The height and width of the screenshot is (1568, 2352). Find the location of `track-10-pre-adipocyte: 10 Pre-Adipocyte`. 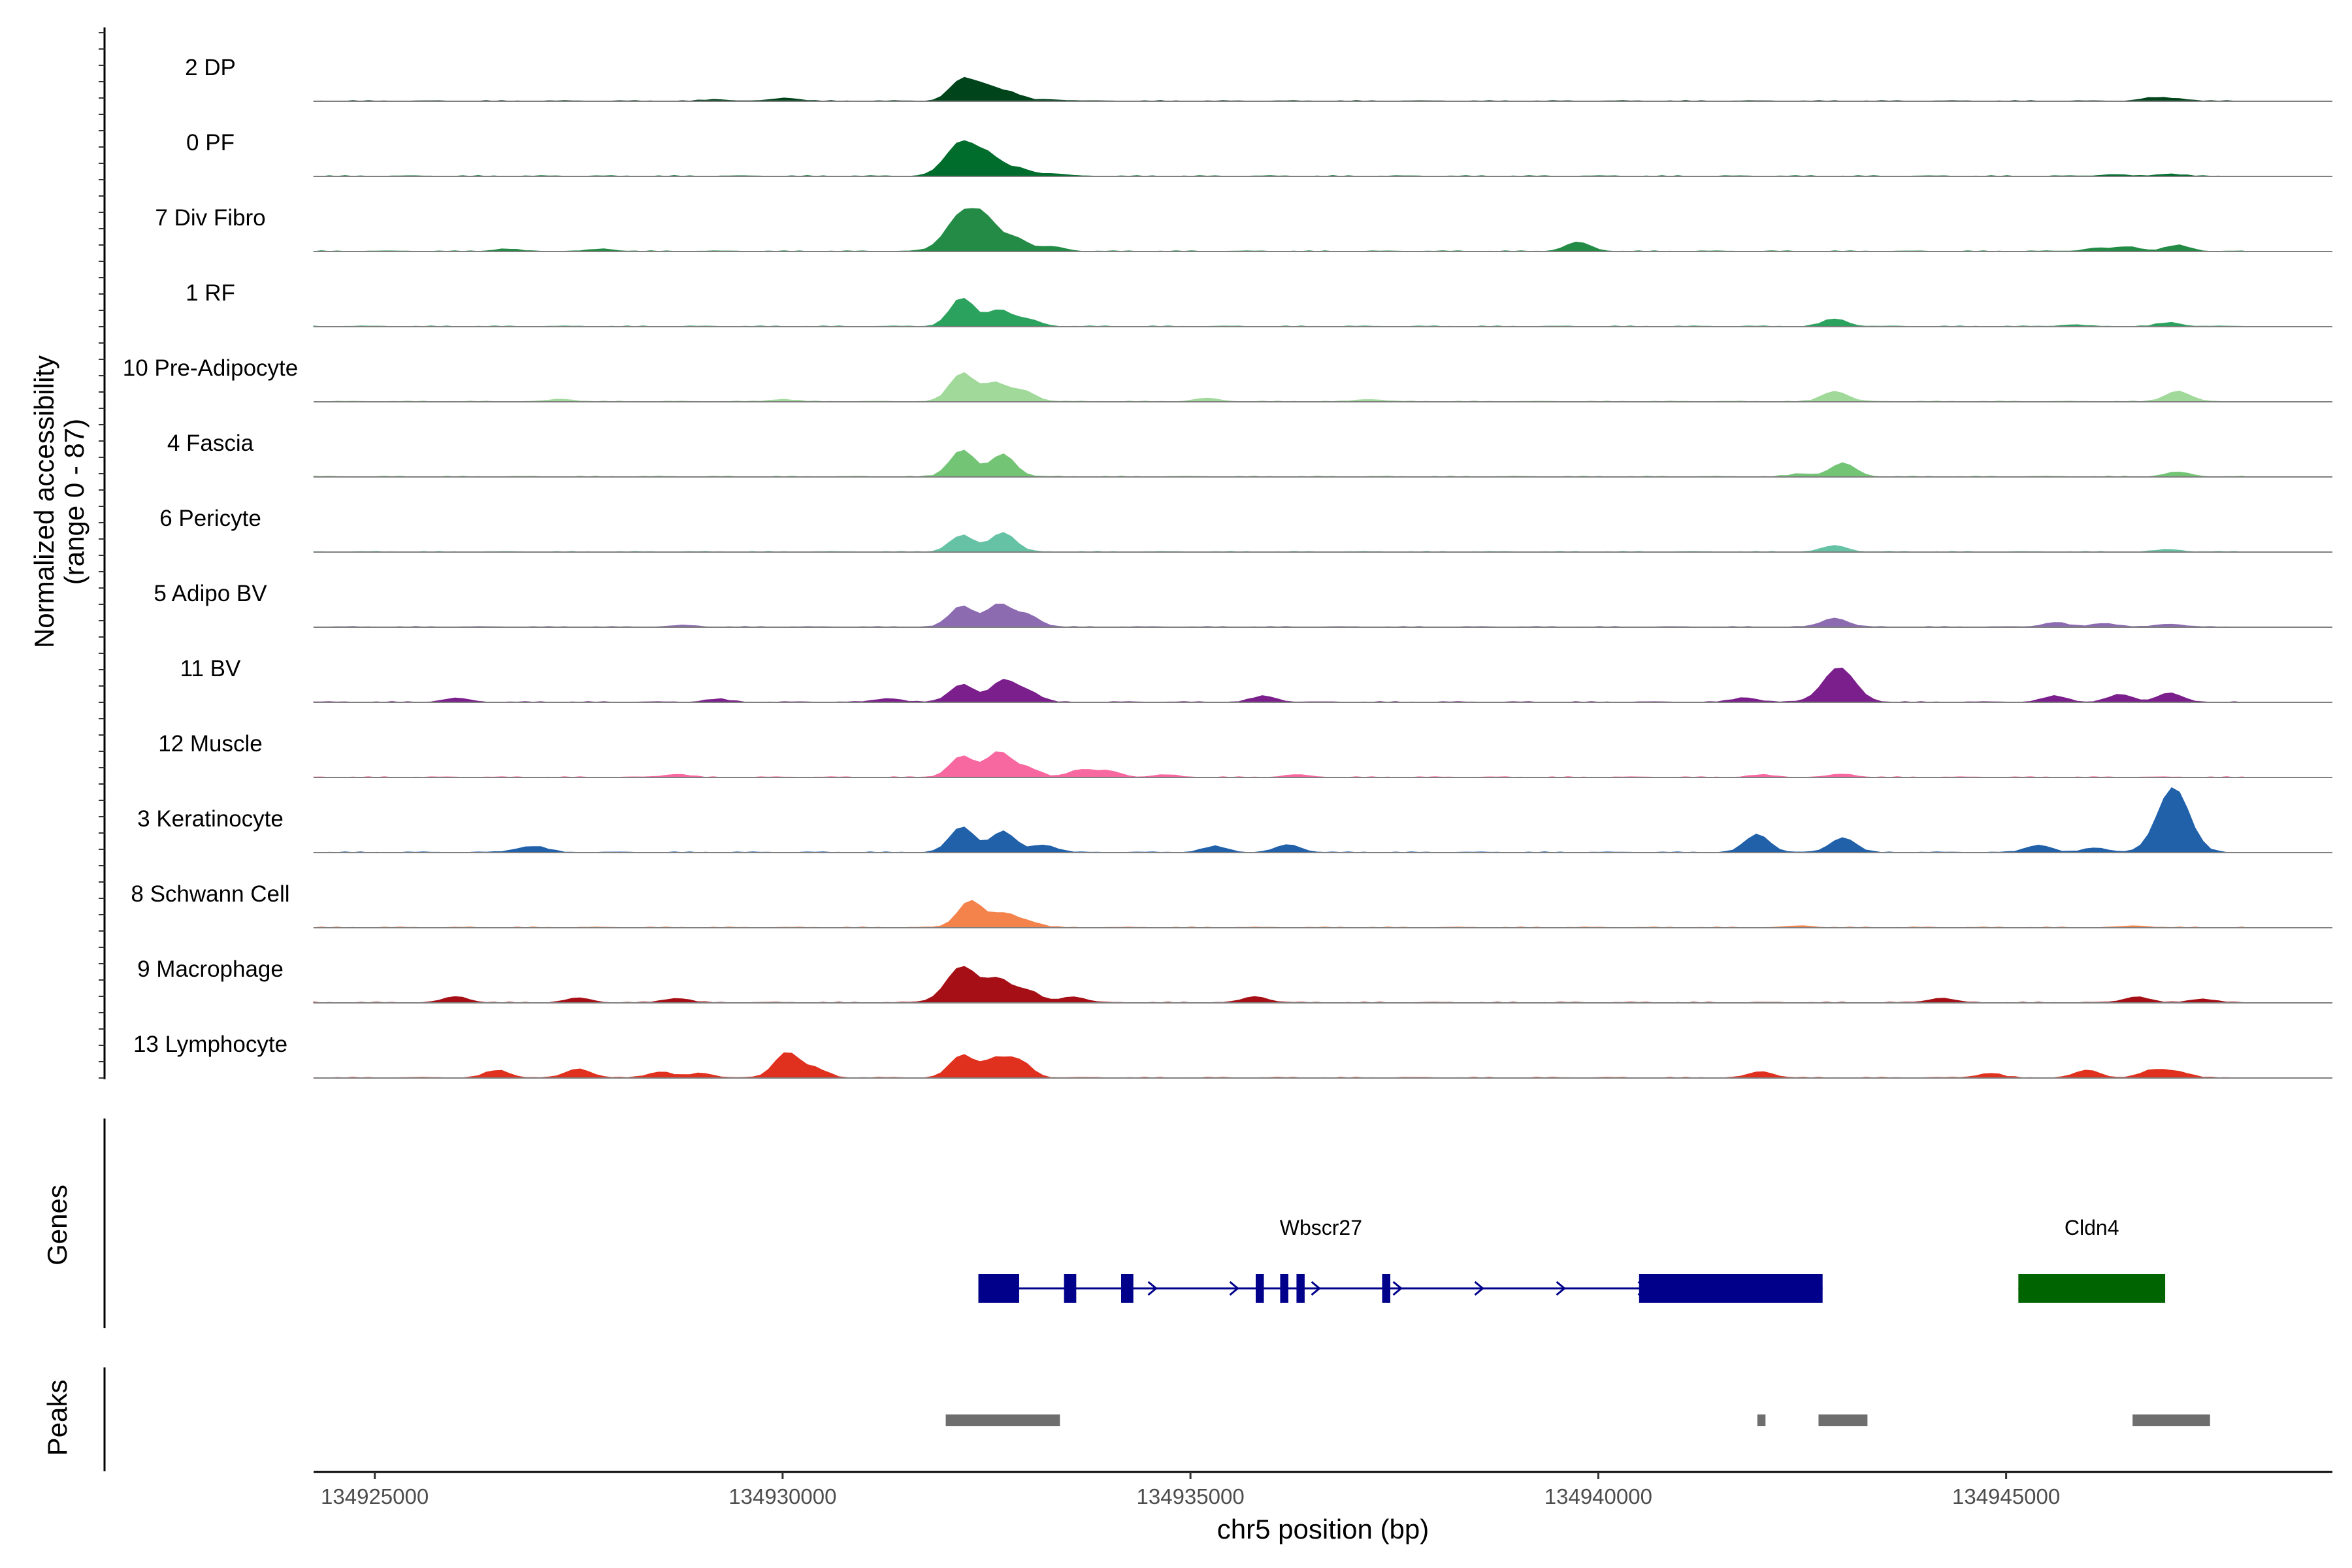

track-10-pre-adipocyte: 10 Pre-Adipocyte is located at coordinates (1227, 378).